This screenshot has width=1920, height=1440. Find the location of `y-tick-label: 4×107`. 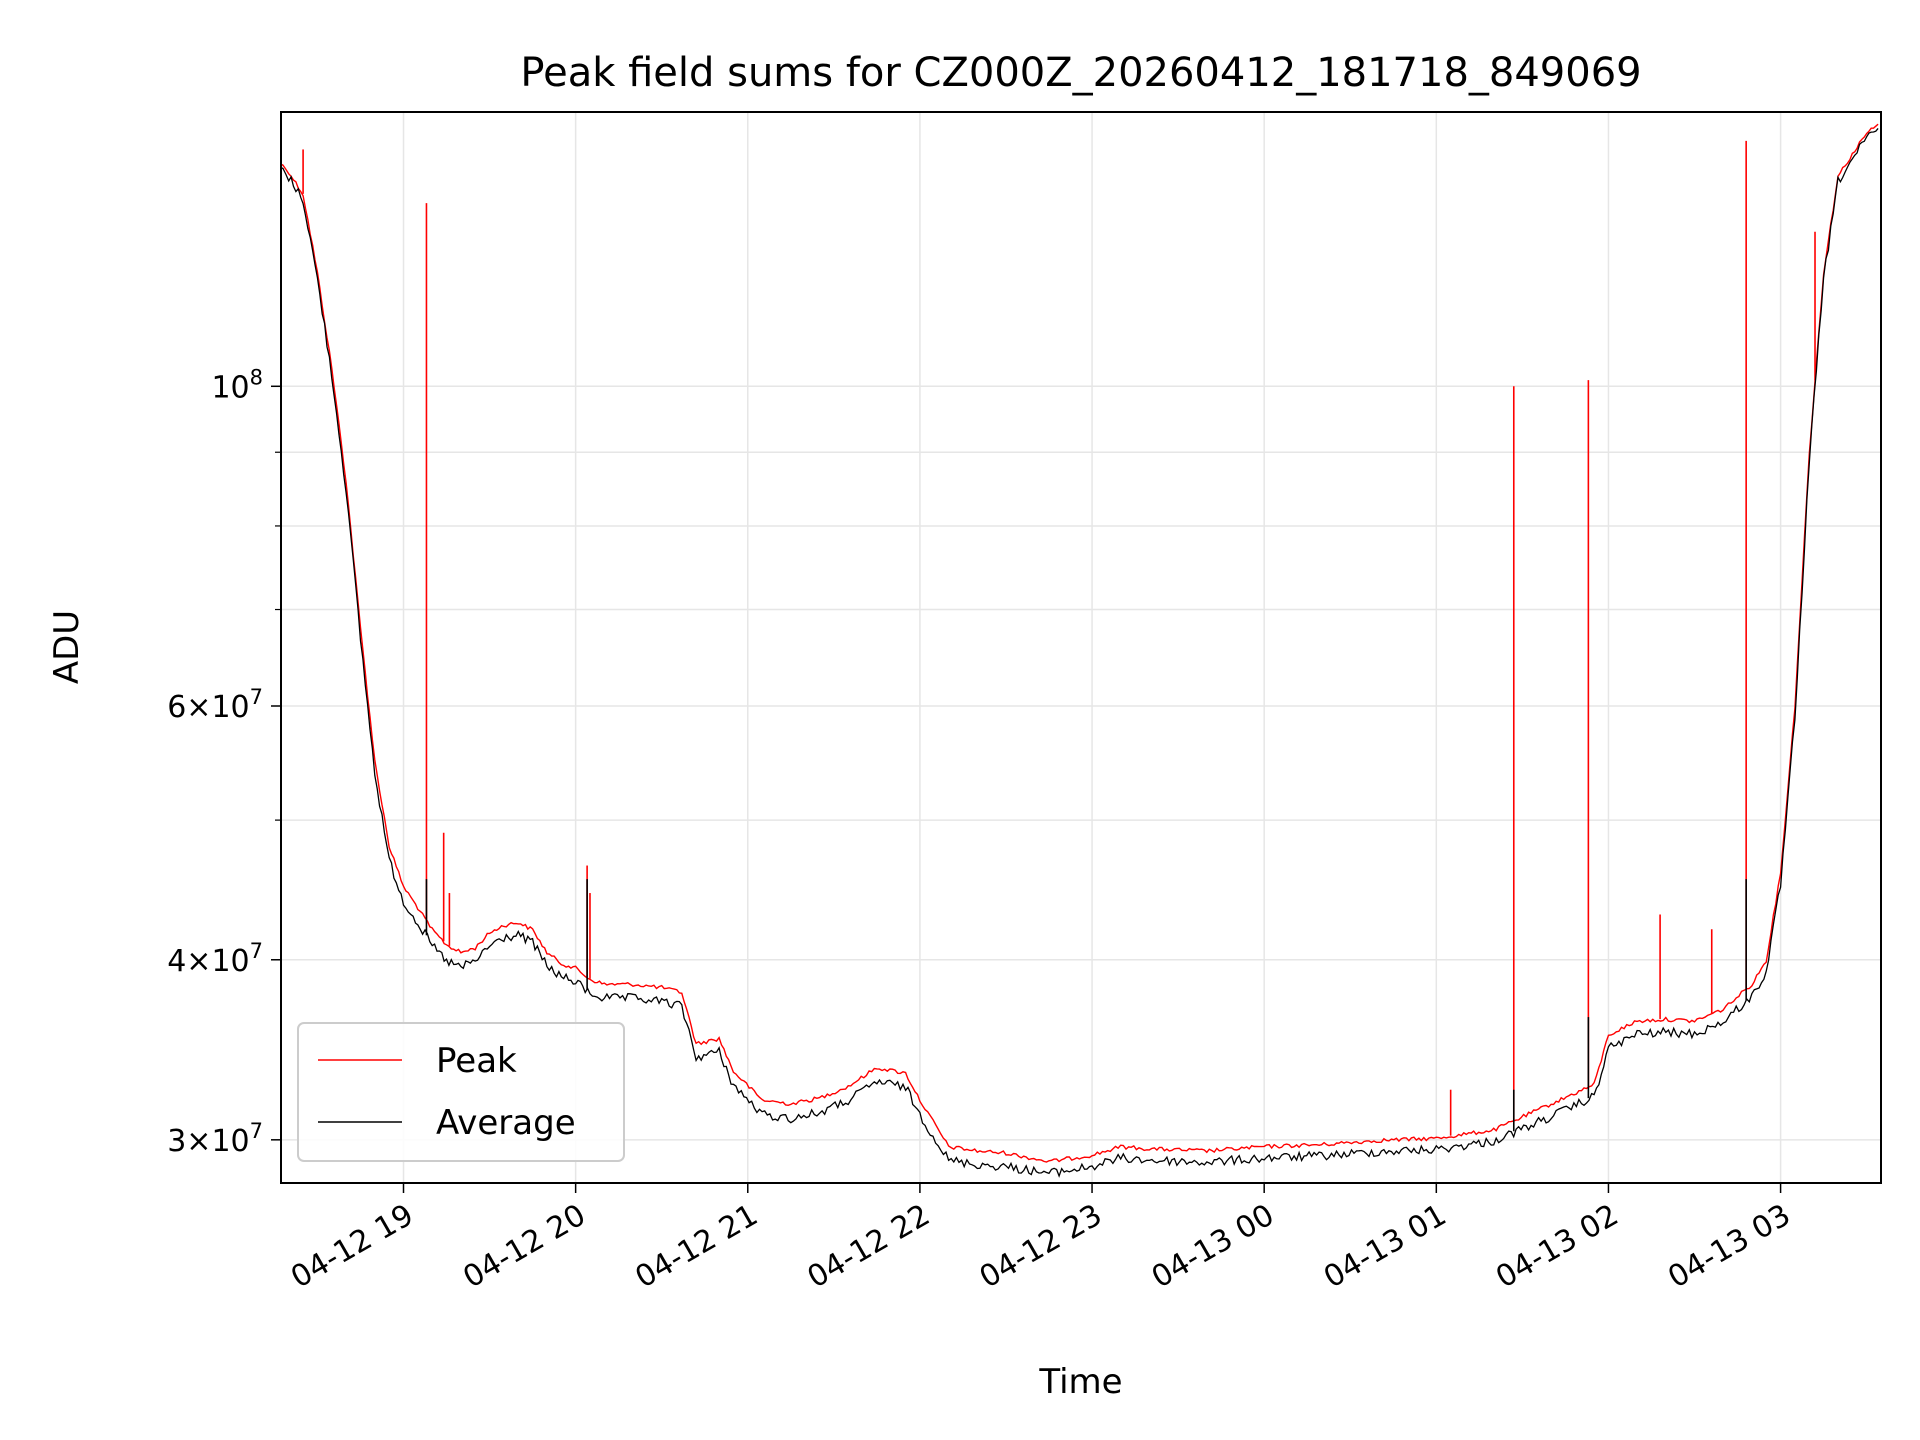

y-tick-label: 4×107 is located at coordinates (215, 959).